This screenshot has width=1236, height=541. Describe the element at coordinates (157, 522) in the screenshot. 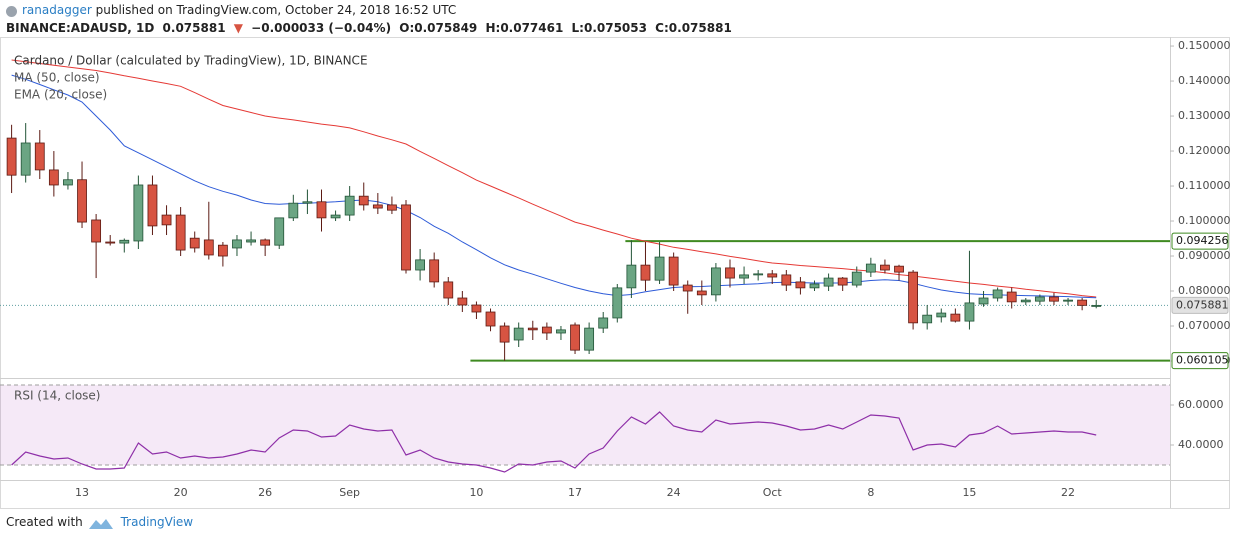

I see `brand: TradingView` at that location.